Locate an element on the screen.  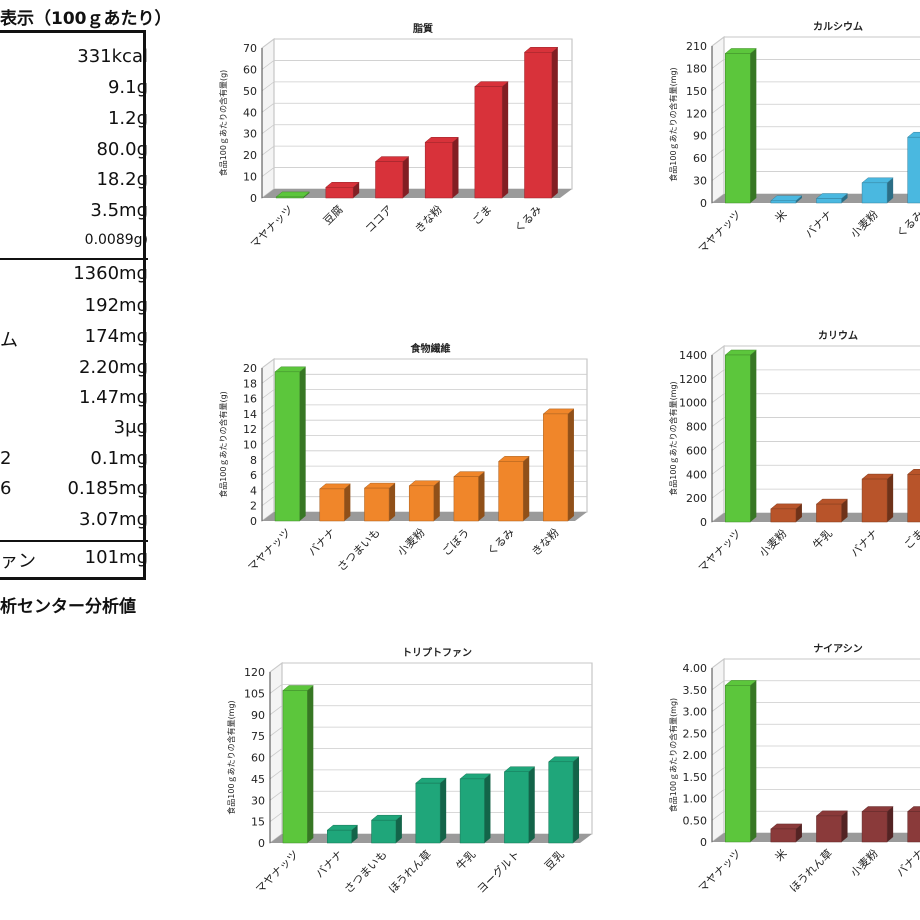
y-tick-label: 20 is located at coordinates (250, 155).